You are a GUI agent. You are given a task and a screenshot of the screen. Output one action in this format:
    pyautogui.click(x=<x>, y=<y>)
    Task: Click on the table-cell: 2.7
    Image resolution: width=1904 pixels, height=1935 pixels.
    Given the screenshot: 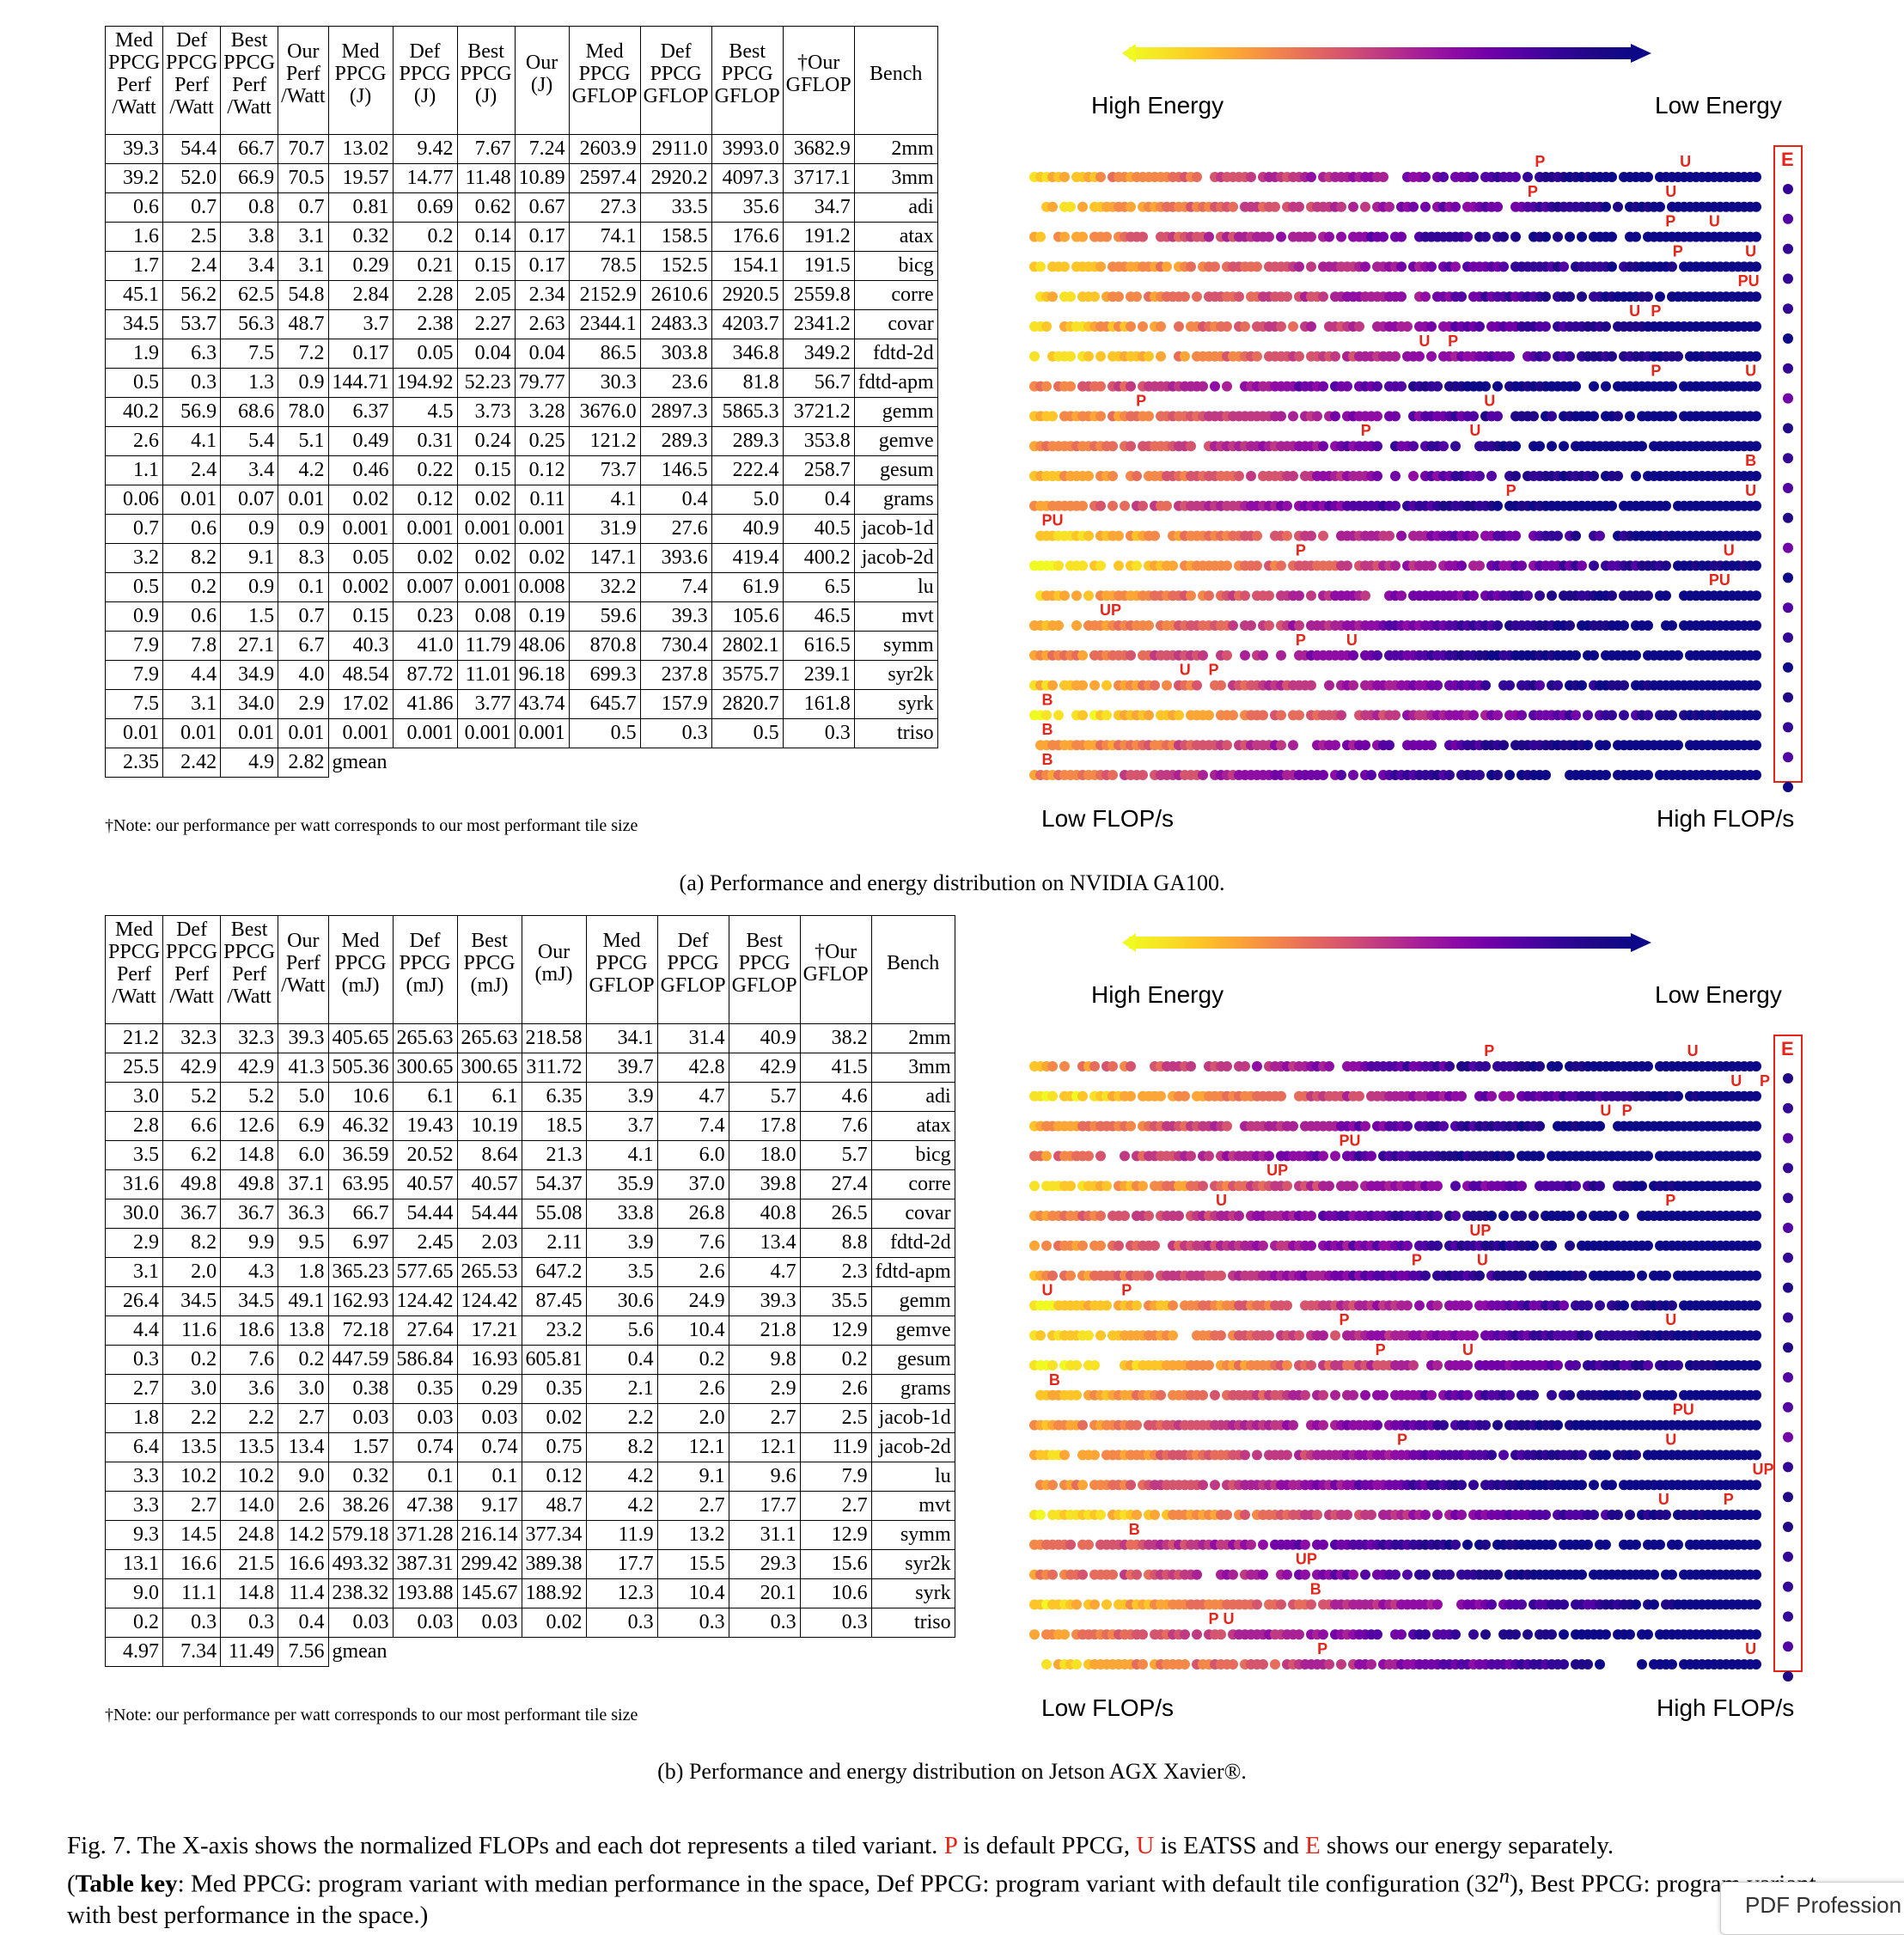 What is the action you would take?
    pyautogui.click(x=765, y=1418)
    